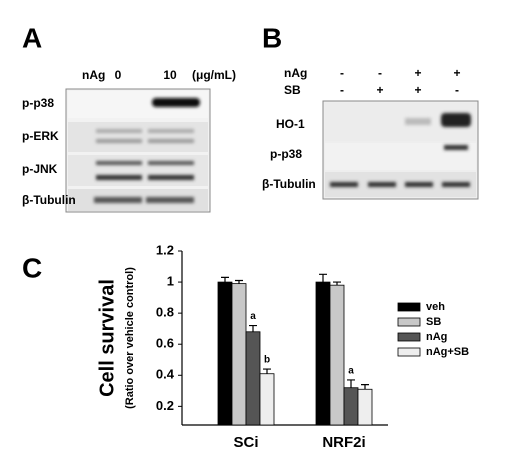  Describe the element at coordinates (295, 73) in the screenshot. I see `treatment-name: nAg` at that location.